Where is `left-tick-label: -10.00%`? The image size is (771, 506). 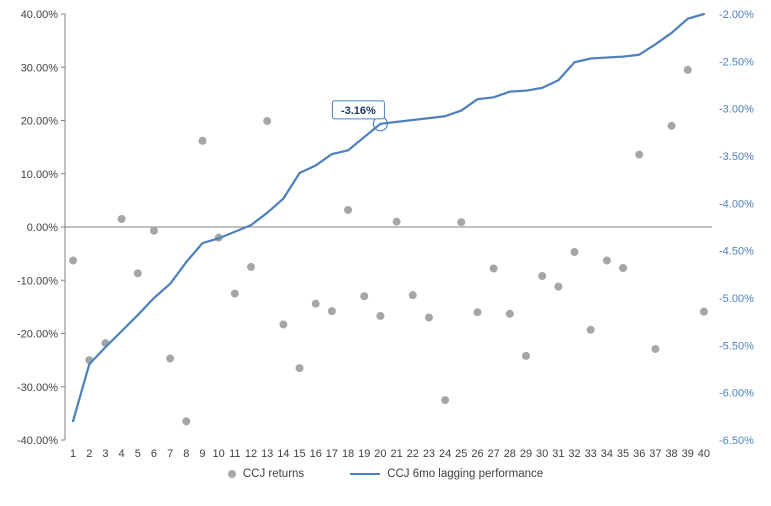
left-tick-label: -10.00% is located at coordinates (37, 281).